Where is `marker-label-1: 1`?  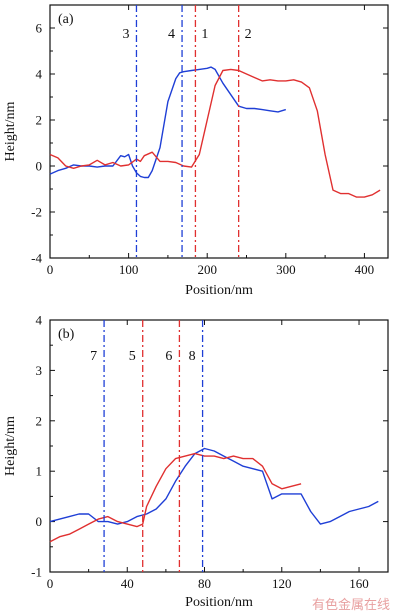 marker-label-1: 1 is located at coordinates (204, 34).